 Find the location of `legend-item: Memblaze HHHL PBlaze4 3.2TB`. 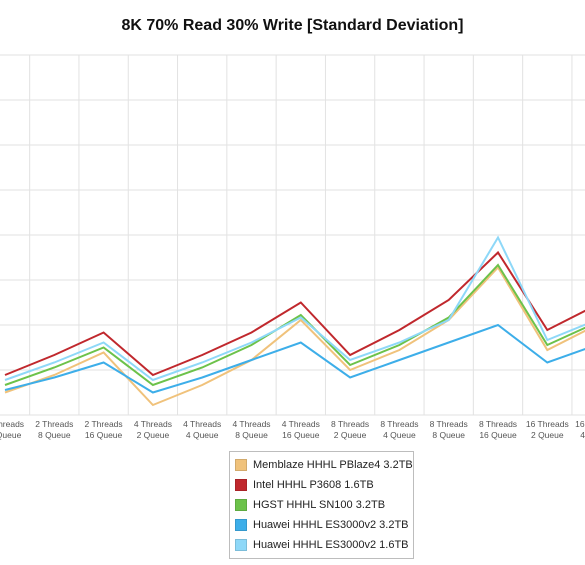

legend-item: Memblaze HHHL PBlaze4 3.2TB is located at coordinates (321, 465).